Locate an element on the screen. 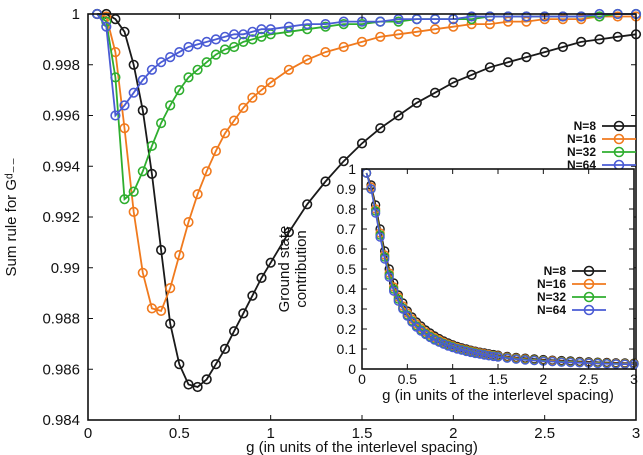  y-tick-label: 0.2 is located at coordinates (347, 329).